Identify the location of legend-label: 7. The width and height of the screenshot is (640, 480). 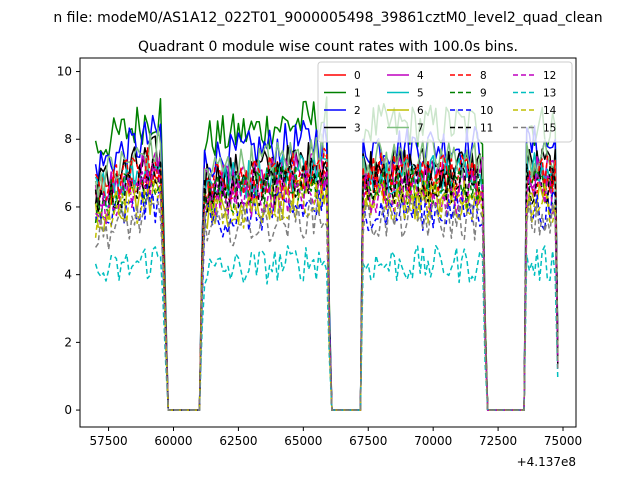
(420, 129).